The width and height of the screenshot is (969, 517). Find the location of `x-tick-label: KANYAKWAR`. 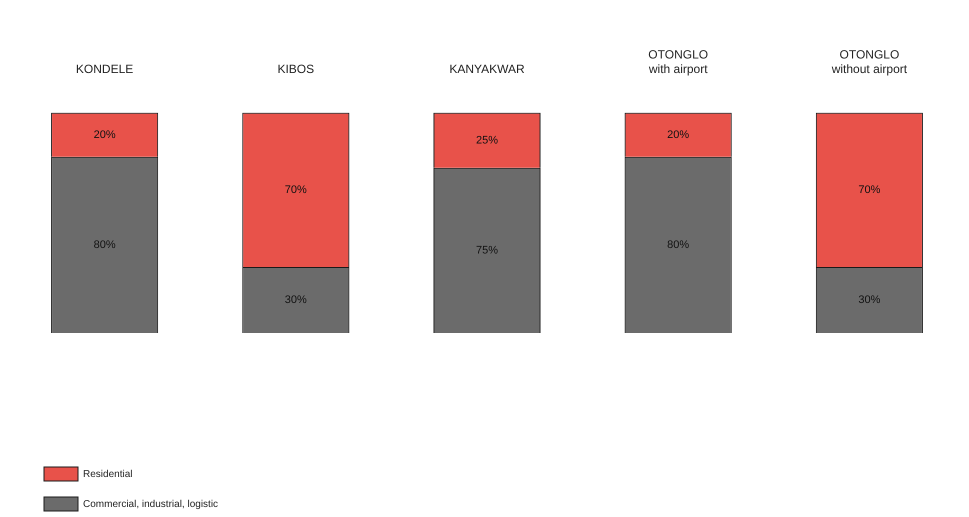

x-tick-label: KANYAKWAR is located at coordinates (487, 69).